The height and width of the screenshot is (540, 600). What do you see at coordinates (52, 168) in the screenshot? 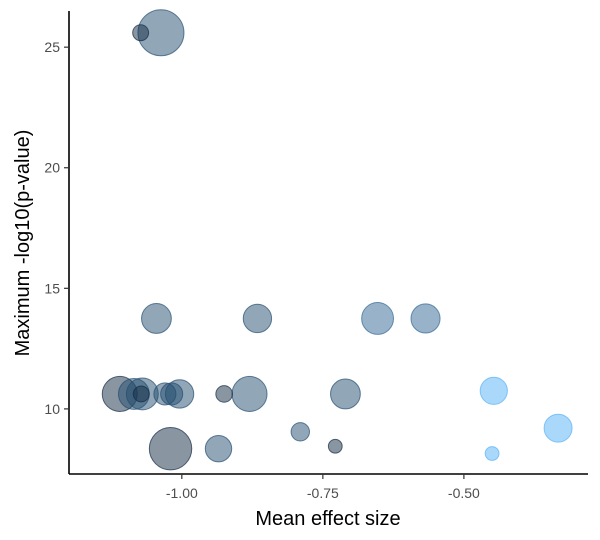
I see `y-tick-label-3: 20` at bounding box center [52, 168].